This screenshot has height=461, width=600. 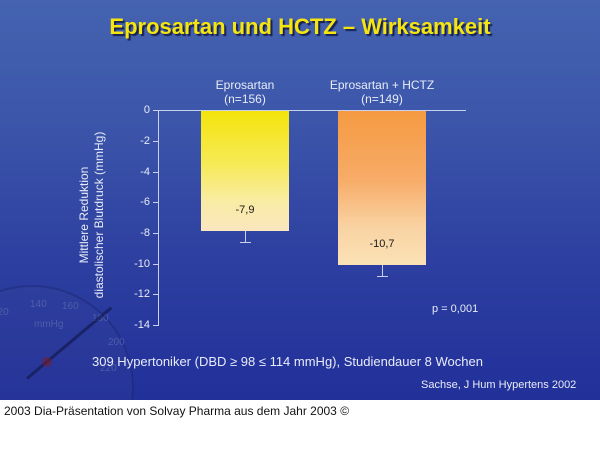 What do you see at coordinates (245, 171) in the screenshot?
I see `bar-eprosartan` at bounding box center [245, 171].